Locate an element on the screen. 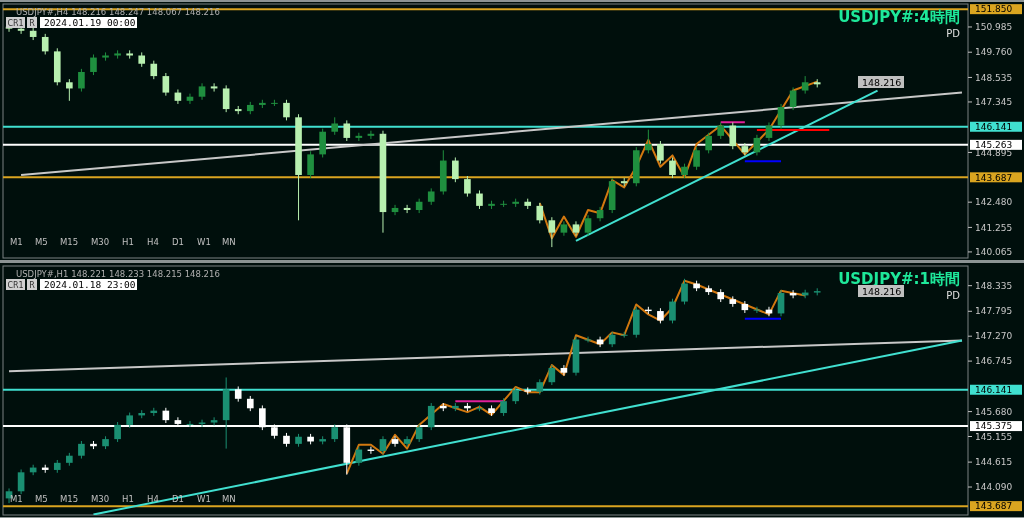  y-tick-label: 146.745 is located at coordinates (994, 361).